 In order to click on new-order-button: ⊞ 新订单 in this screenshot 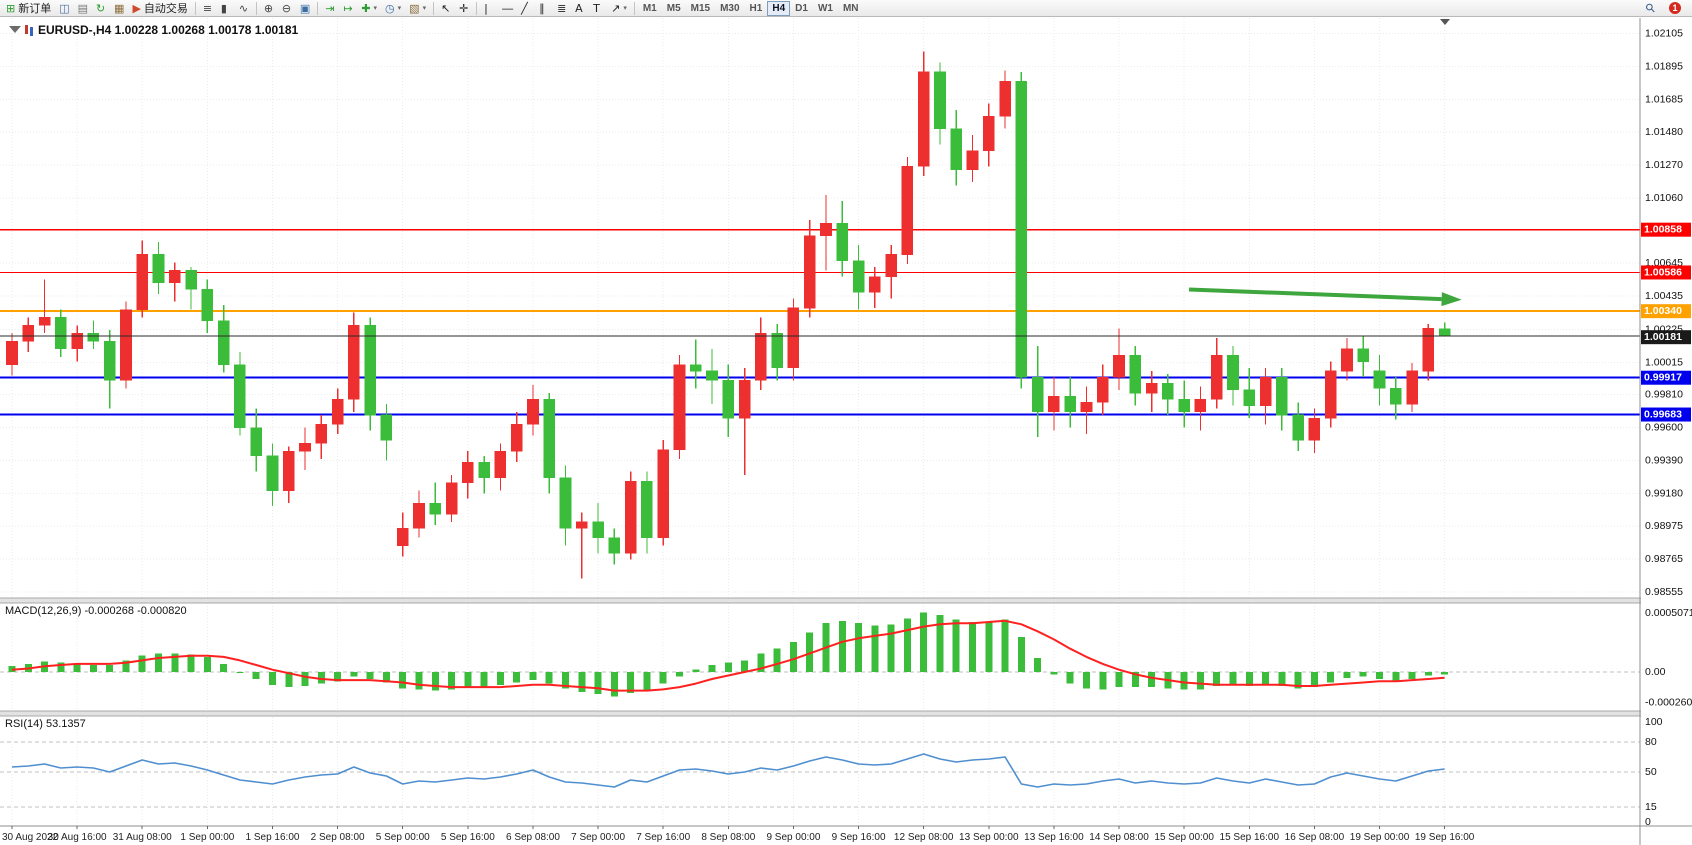, I will do `click(28, 8)`.